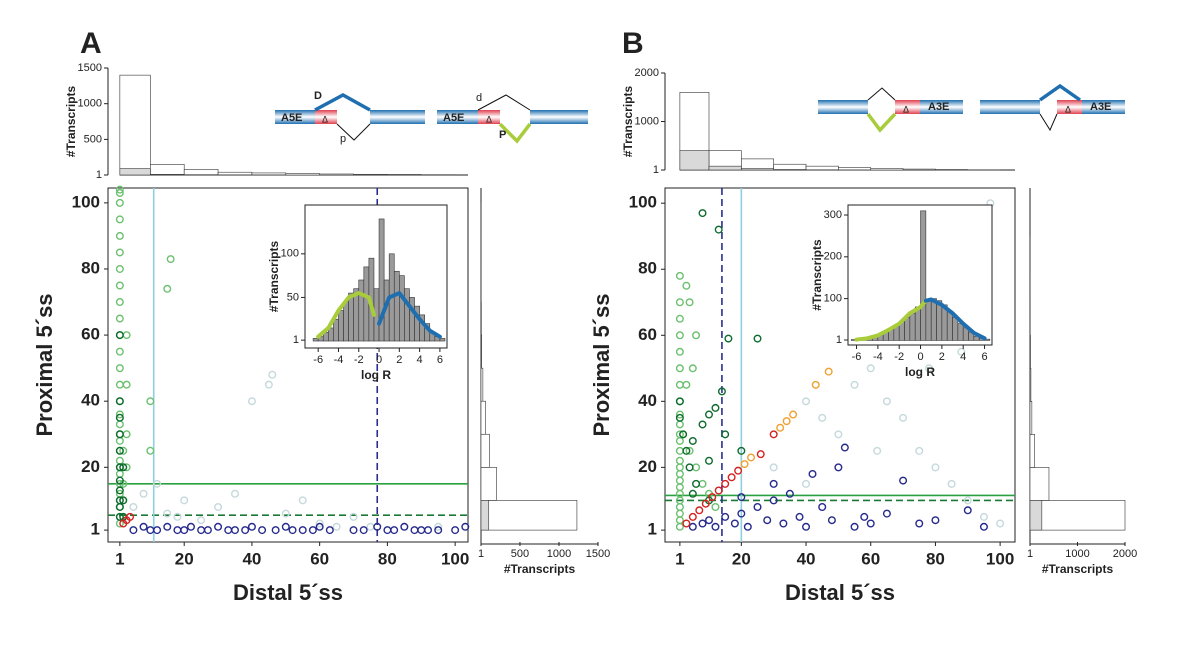 The width and height of the screenshot is (1200, 650). Describe the element at coordinates (679, 558) in the screenshot. I see `x-tick-label: 1` at that location.